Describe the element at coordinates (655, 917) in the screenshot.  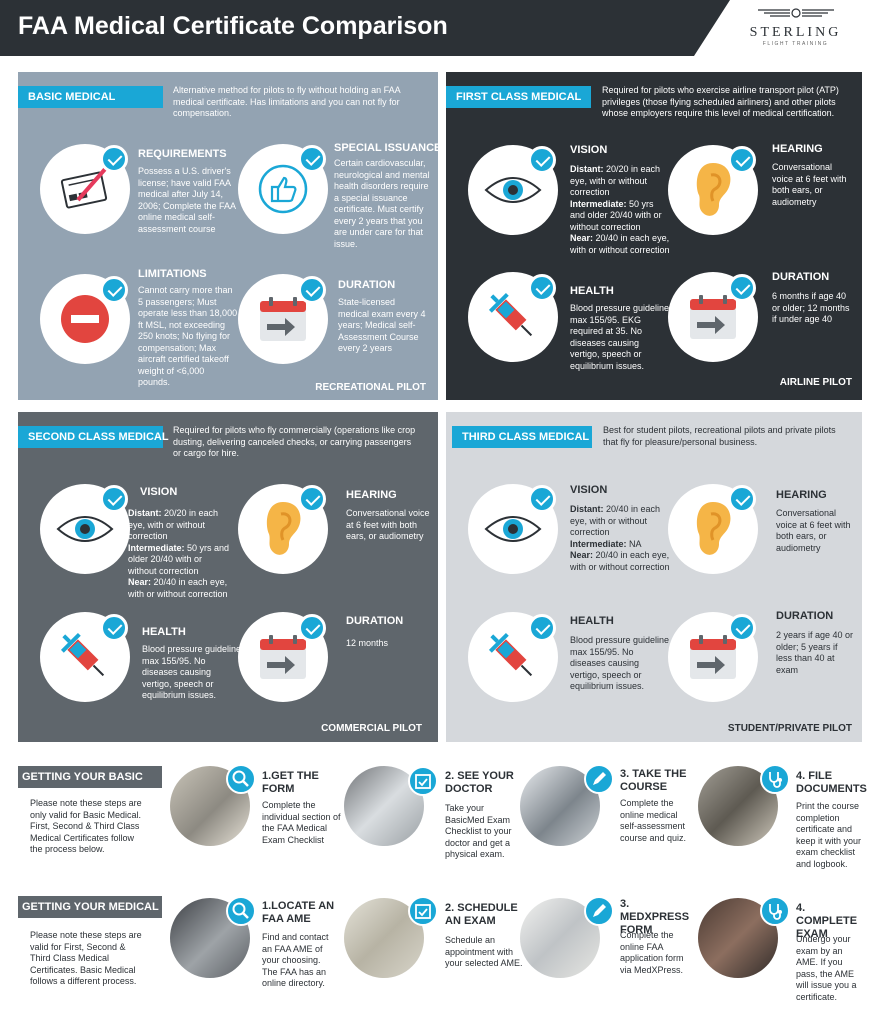
I see `step-heading: 3. MEDXPRESS FORM` at that location.